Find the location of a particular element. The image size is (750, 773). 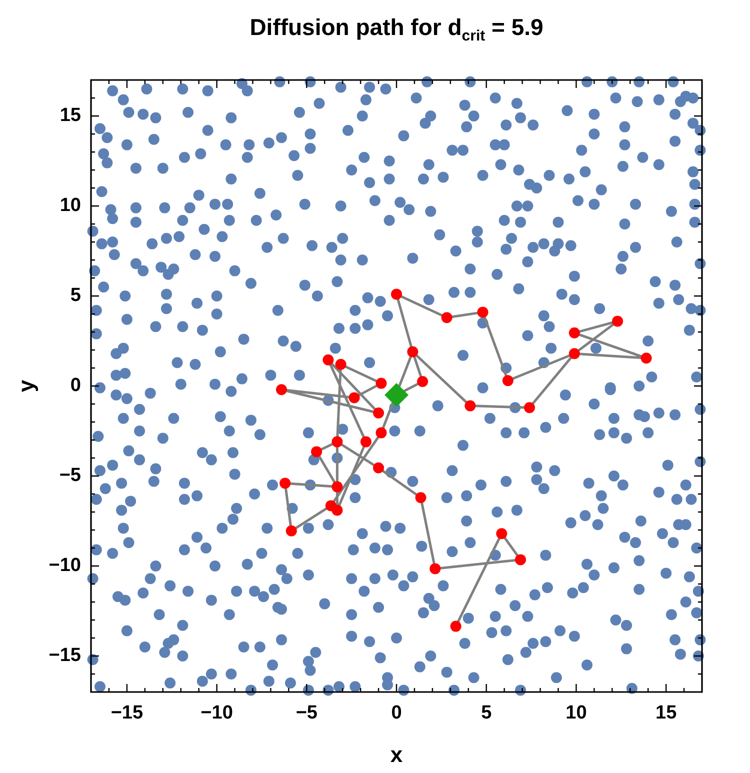

y-axis-title: y is located at coordinates (25, 385).